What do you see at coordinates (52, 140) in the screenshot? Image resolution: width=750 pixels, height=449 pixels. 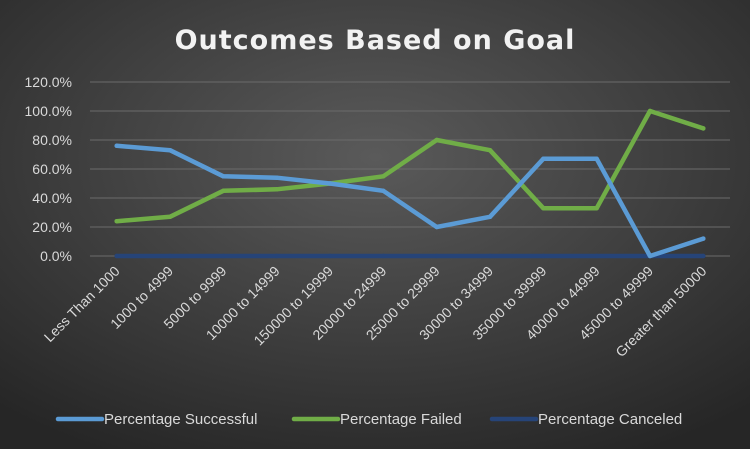 I see `y-tick-label: 80.0%` at bounding box center [52, 140].